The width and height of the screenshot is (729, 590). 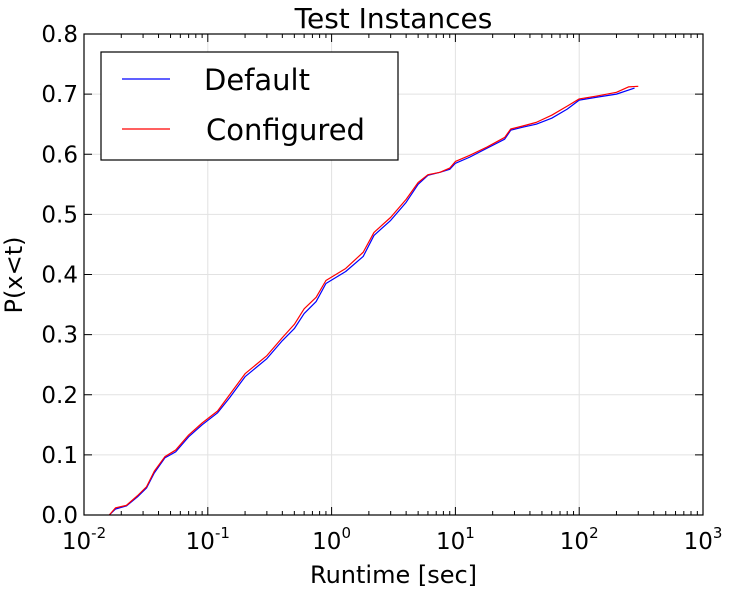 I want to click on chart-title: Test Instances, so click(x=393, y=18).